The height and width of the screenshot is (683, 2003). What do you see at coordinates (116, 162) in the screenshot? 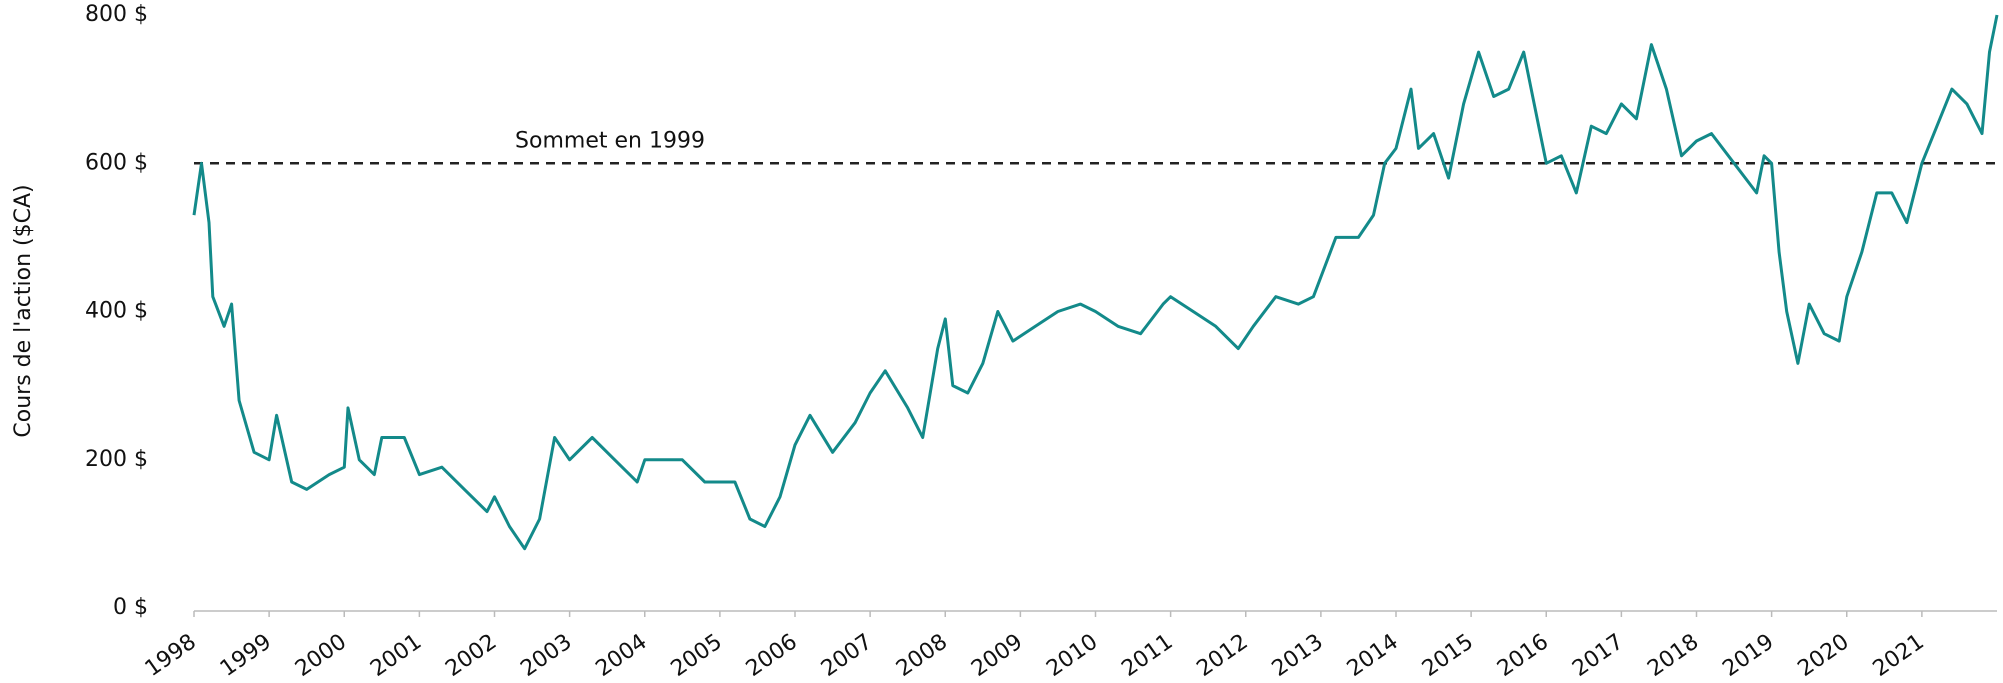
I see `y-tick-label: 600 $` at bounding box center [116, 162].